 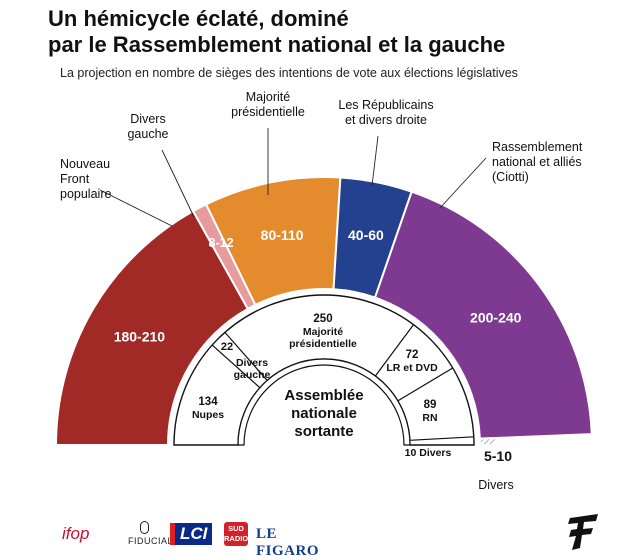 What do you see at coordinates (488, 441) in the screenshot?
I see `projection-slice-divers` at bounding box center [488, 441].